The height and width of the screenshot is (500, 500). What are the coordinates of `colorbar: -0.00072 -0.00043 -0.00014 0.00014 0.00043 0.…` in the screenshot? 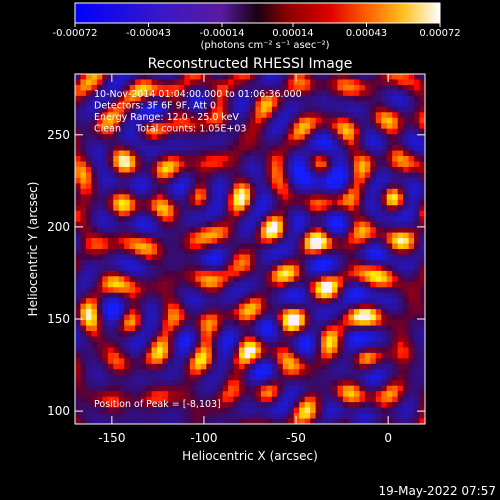 It's located at (257, 20).